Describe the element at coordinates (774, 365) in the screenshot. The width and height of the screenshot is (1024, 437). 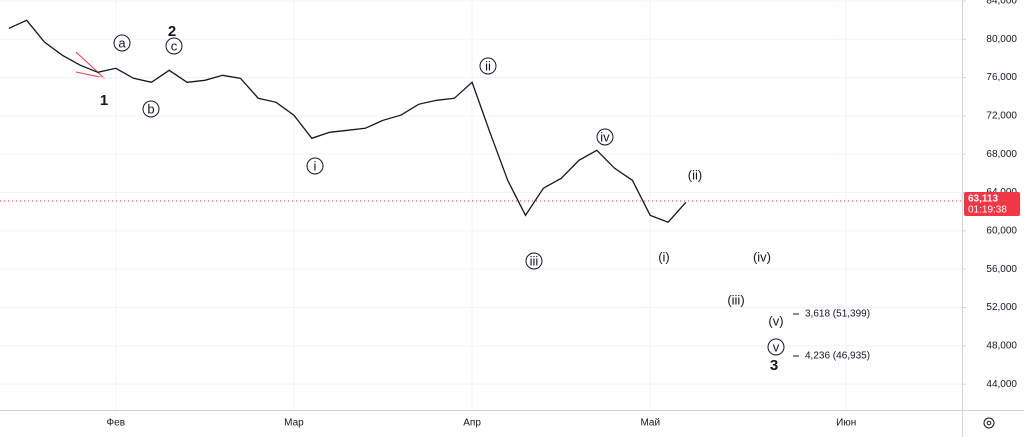
I see `wave-number: 3` at that location.